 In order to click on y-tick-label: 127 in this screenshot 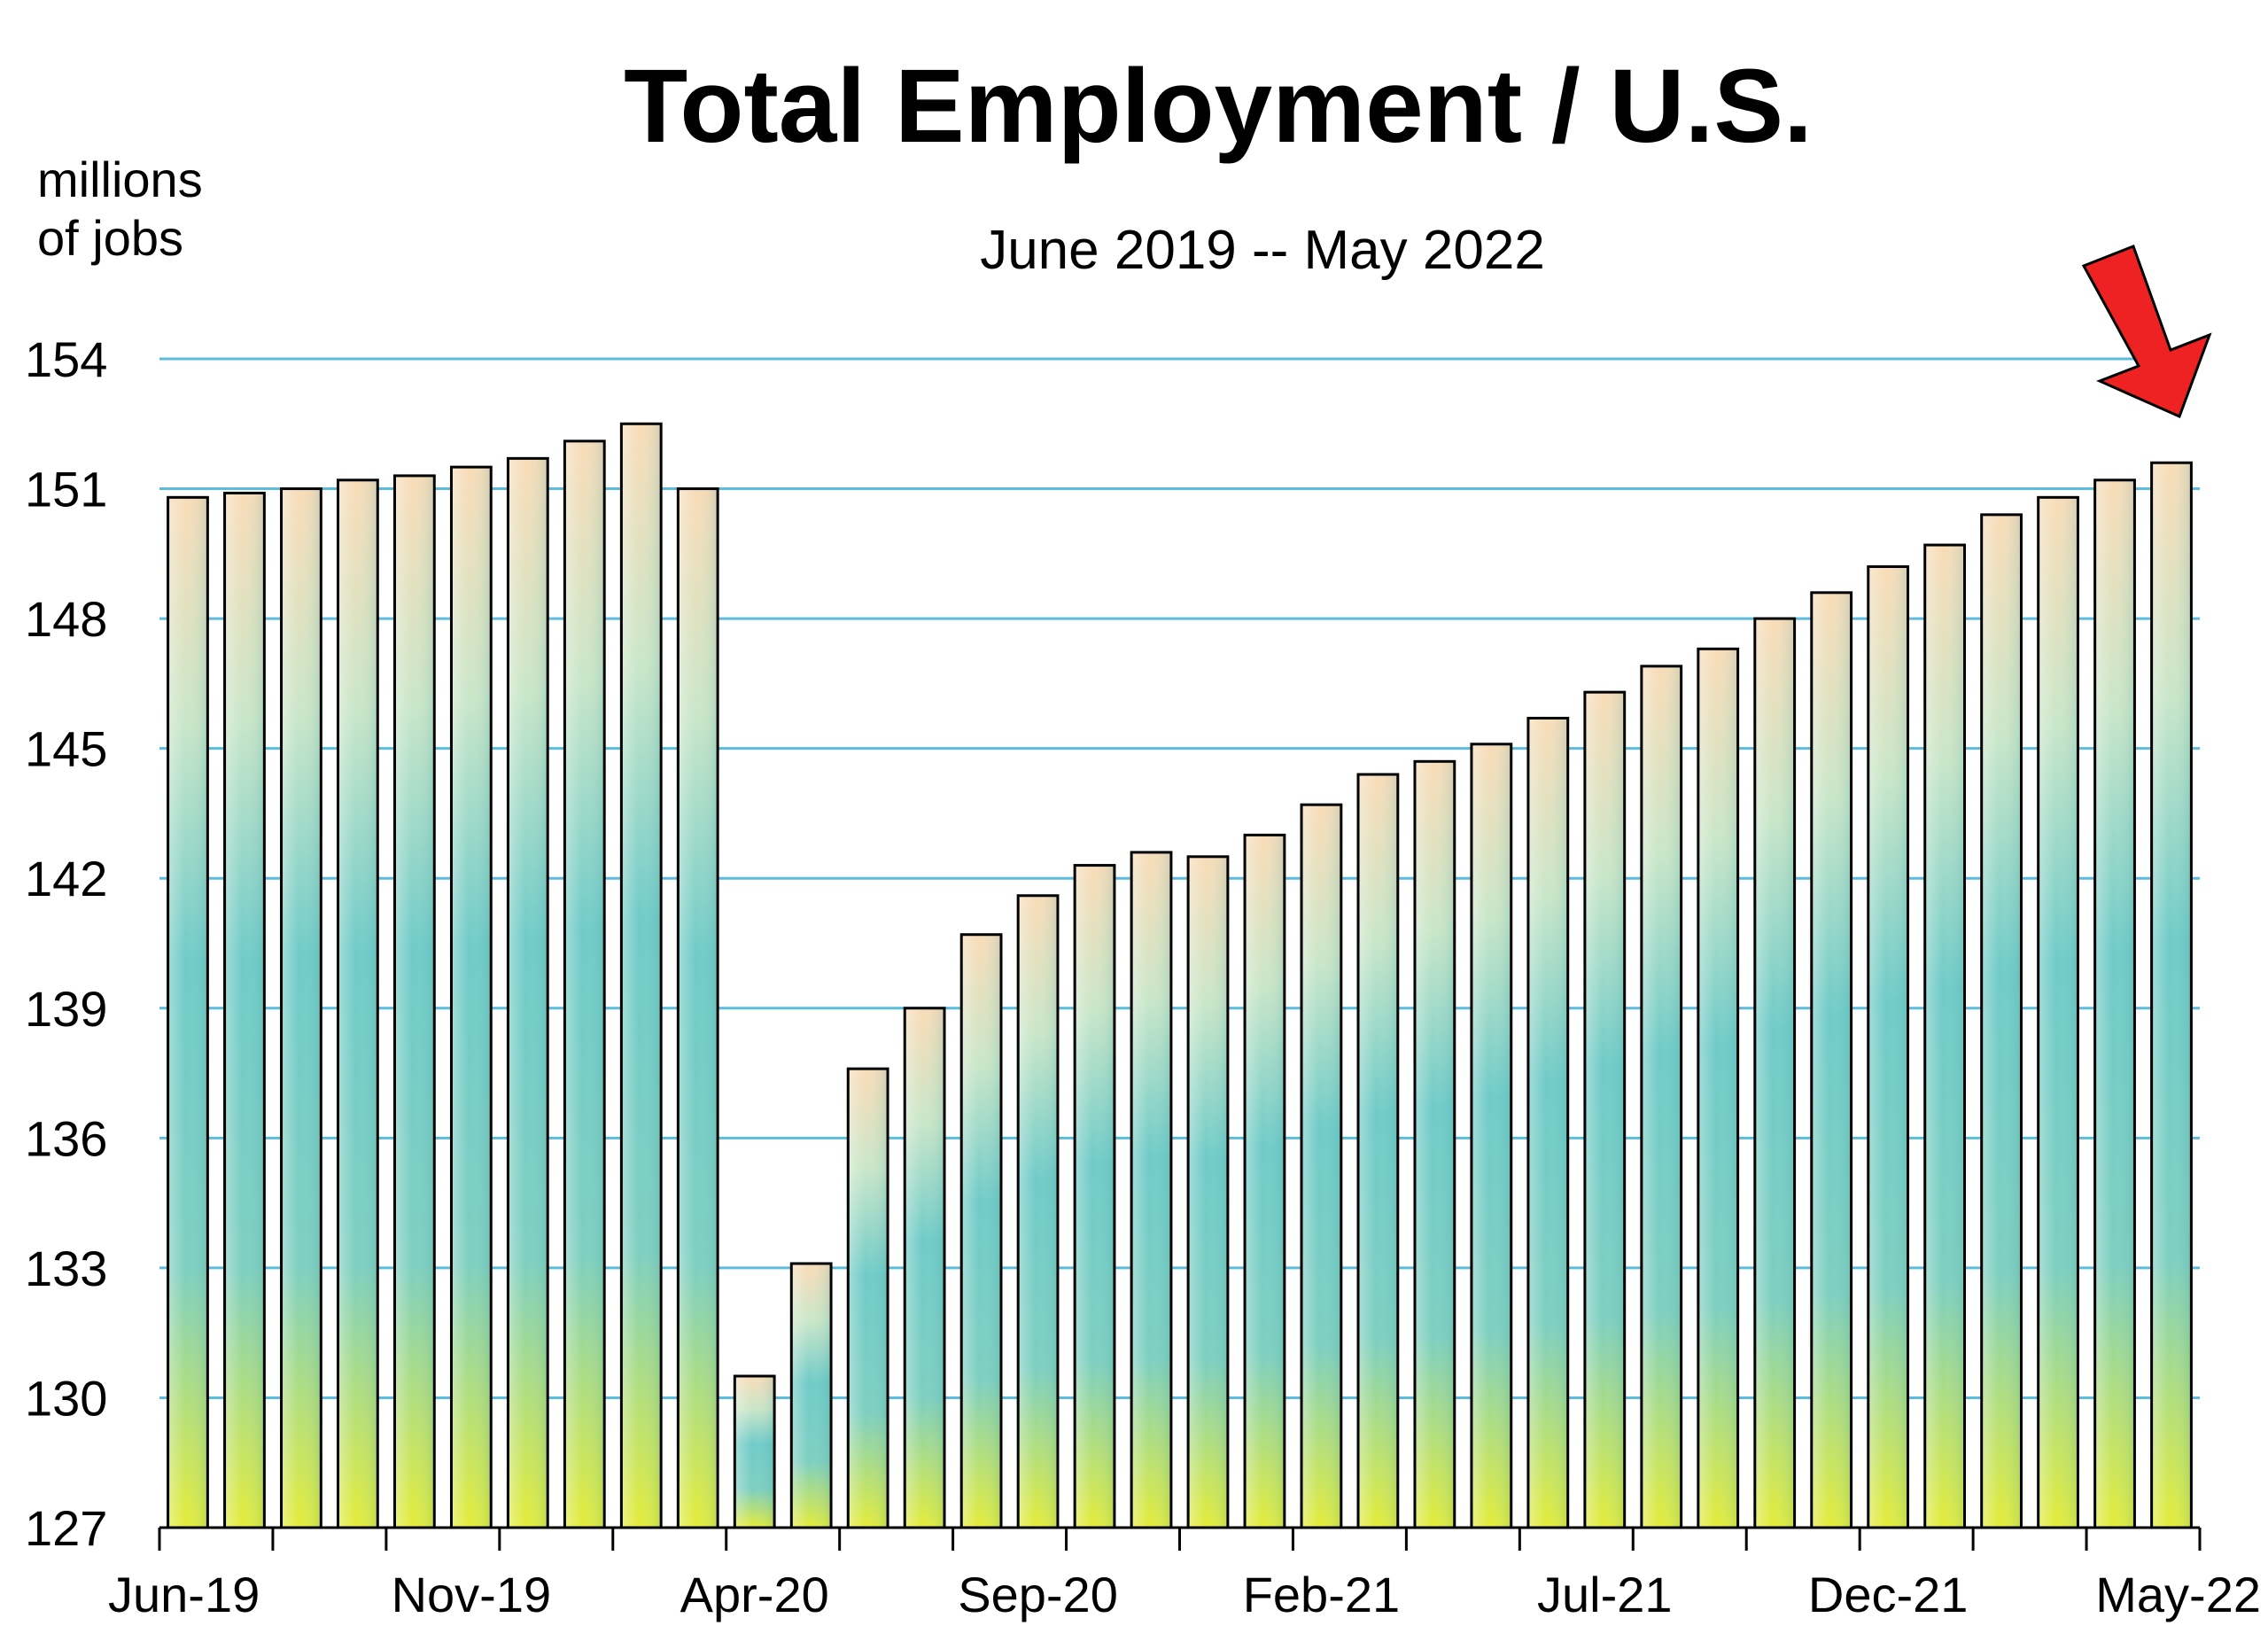, I will do `click(66, 1528)`.